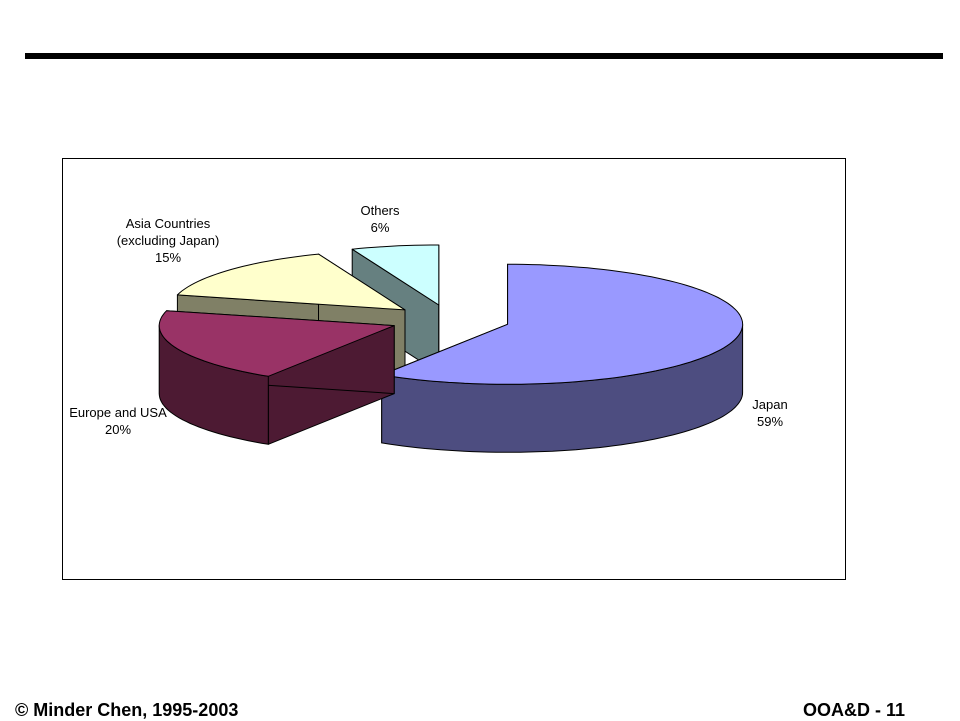 Image resolution: width=960 pixels, height=721 pixels. Describe the element at coordinates (380, 219) in the screenshot. I see `slice-label: Others 6%` at that location.